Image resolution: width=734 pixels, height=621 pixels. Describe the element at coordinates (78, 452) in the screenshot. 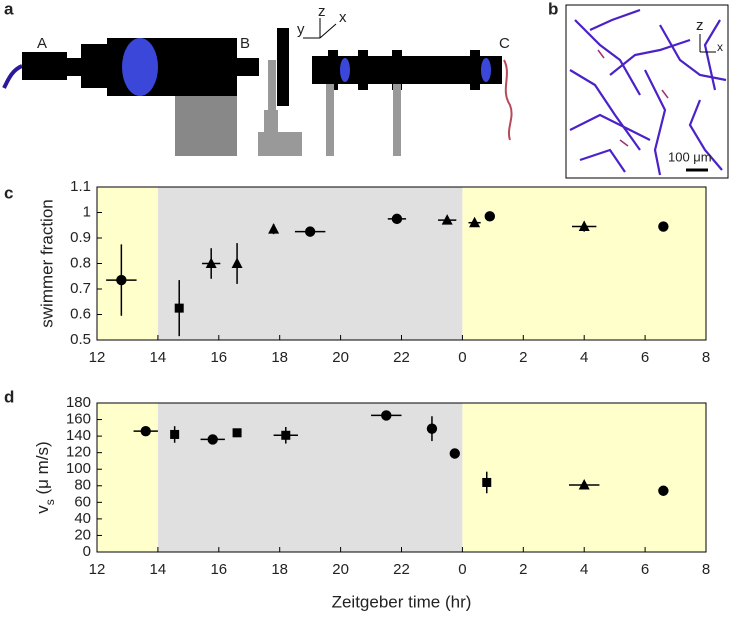

I see `y-tick-label: 120` at that location.